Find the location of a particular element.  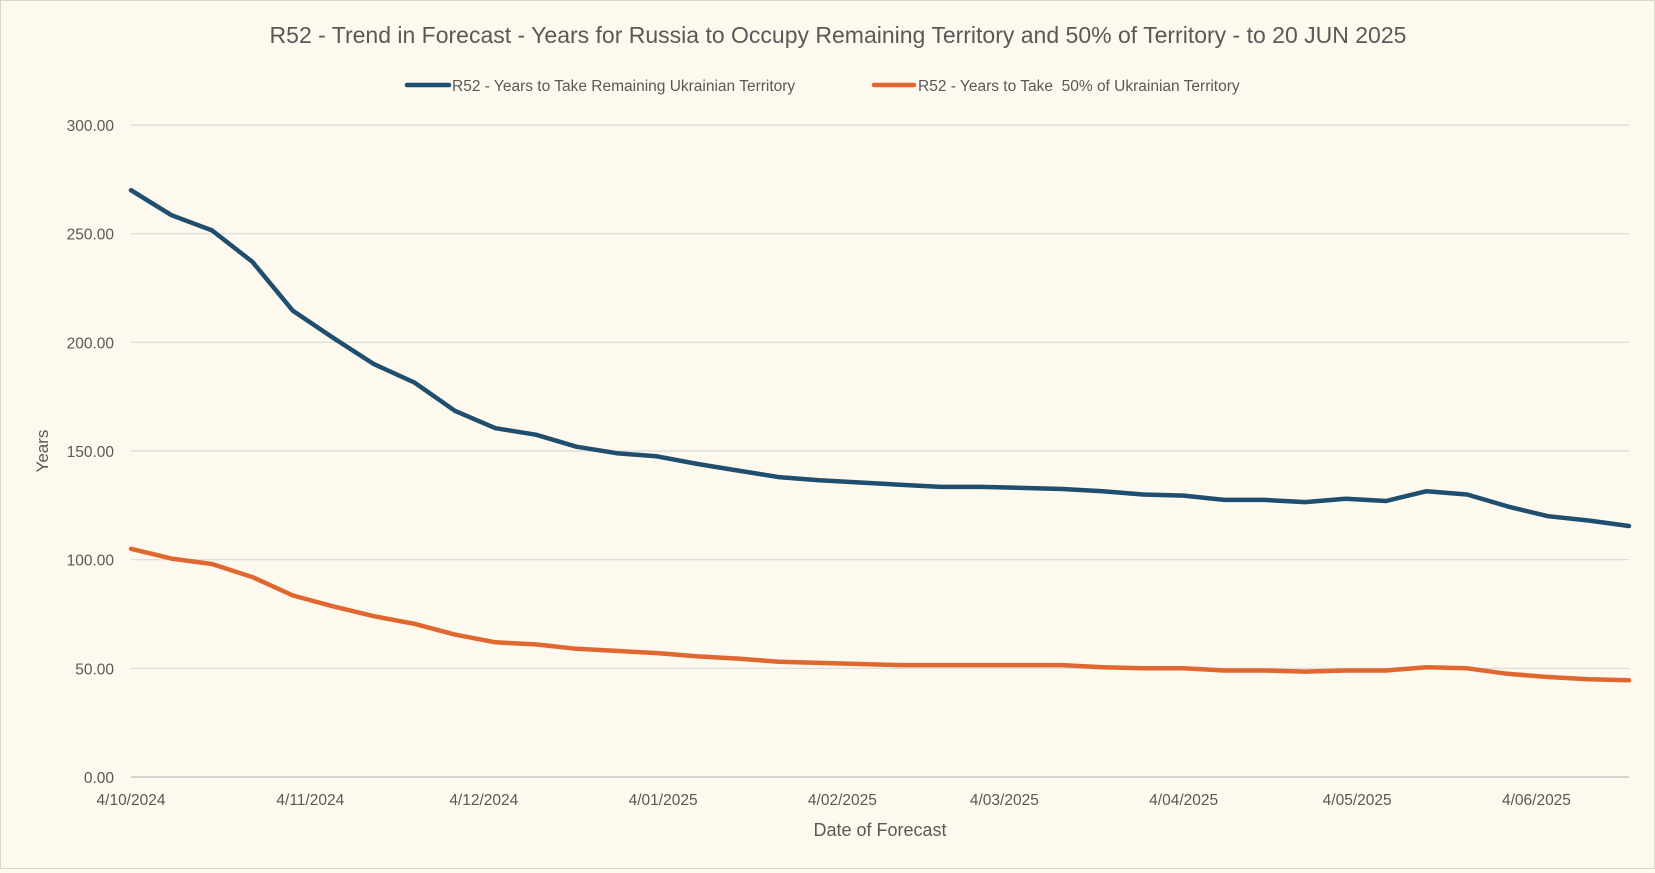

x-tick-label: 4/02/2025 is located at coordinates (842, 800).